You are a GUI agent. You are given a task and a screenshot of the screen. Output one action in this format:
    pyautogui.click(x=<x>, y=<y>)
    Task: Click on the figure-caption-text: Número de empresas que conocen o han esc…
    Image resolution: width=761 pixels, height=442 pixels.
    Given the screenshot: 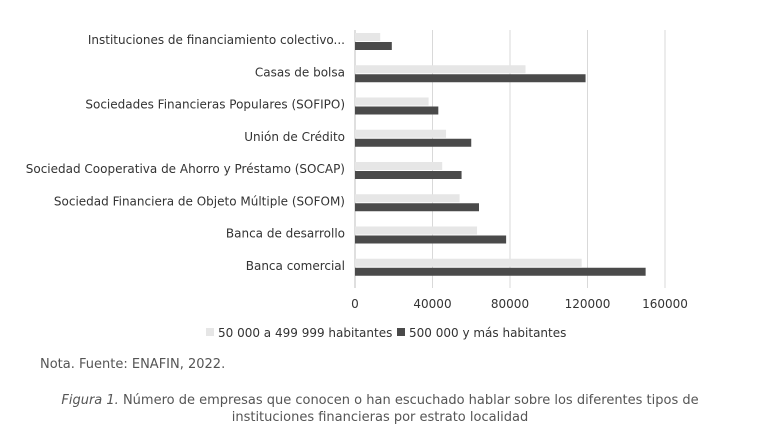 What is the action you would take?
    pyautogui.click(x=410, y=409)
    